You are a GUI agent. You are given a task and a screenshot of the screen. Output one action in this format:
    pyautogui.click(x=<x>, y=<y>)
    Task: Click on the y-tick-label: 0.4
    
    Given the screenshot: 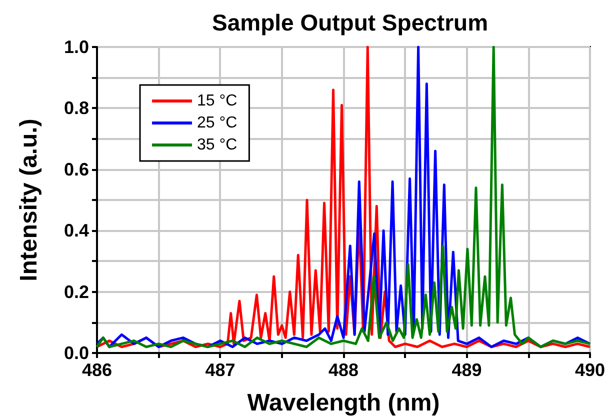 What is the action you would take?
    pyautogui.click(x=76, y=230)
    